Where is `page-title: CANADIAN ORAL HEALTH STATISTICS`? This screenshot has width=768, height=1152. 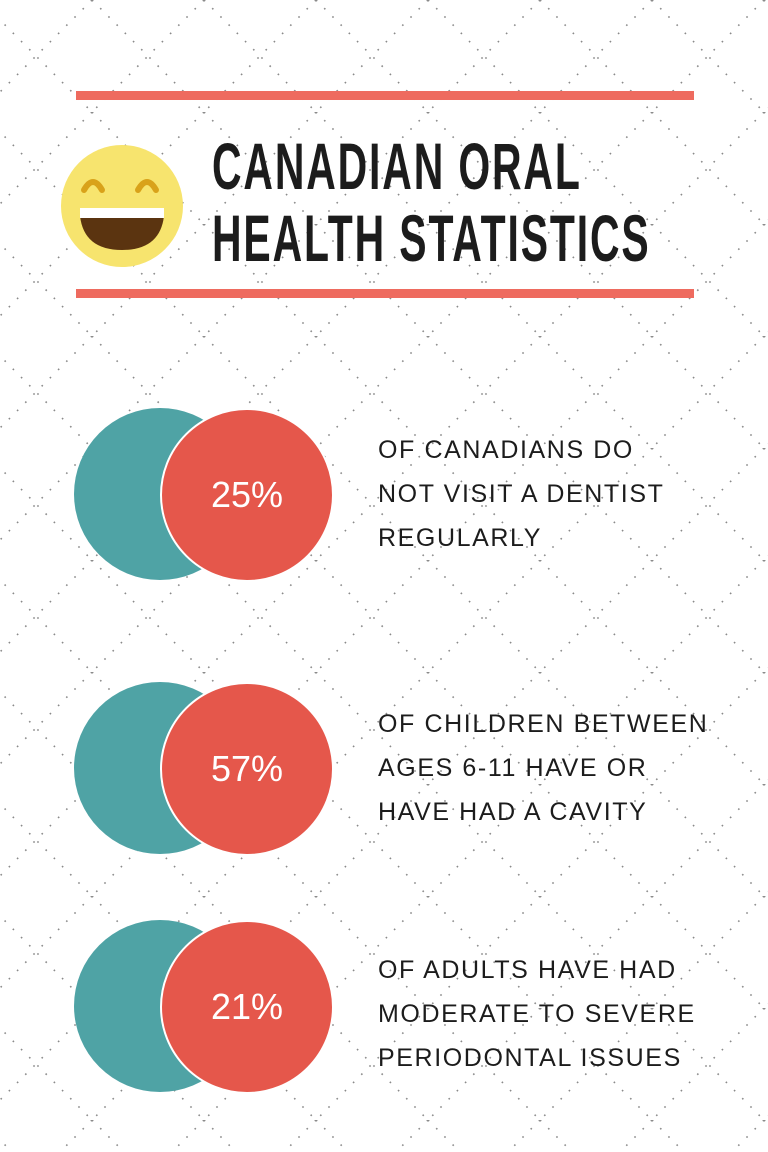
page-title: CANADIAN ORAL HEALTH STATISTICS is located at coordinates (431, 202).